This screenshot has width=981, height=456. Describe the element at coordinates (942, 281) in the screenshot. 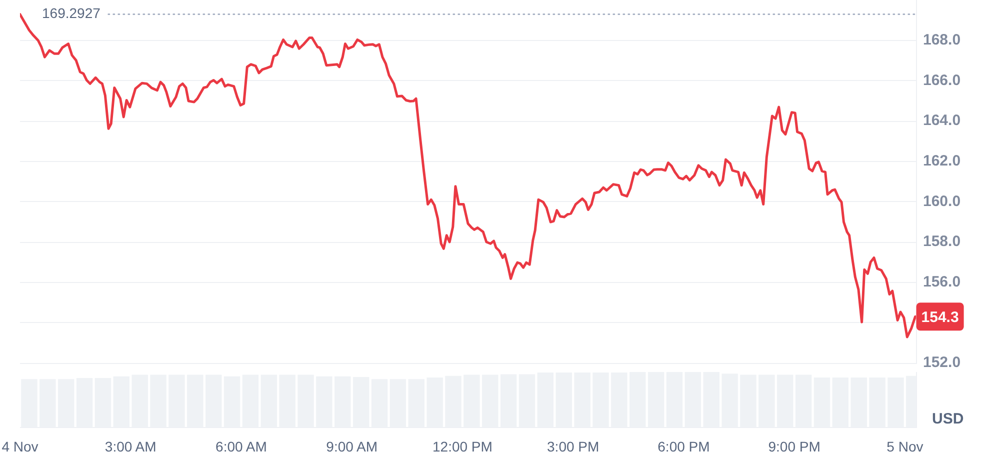

I see `y-tick-label: 156.0` at that location.